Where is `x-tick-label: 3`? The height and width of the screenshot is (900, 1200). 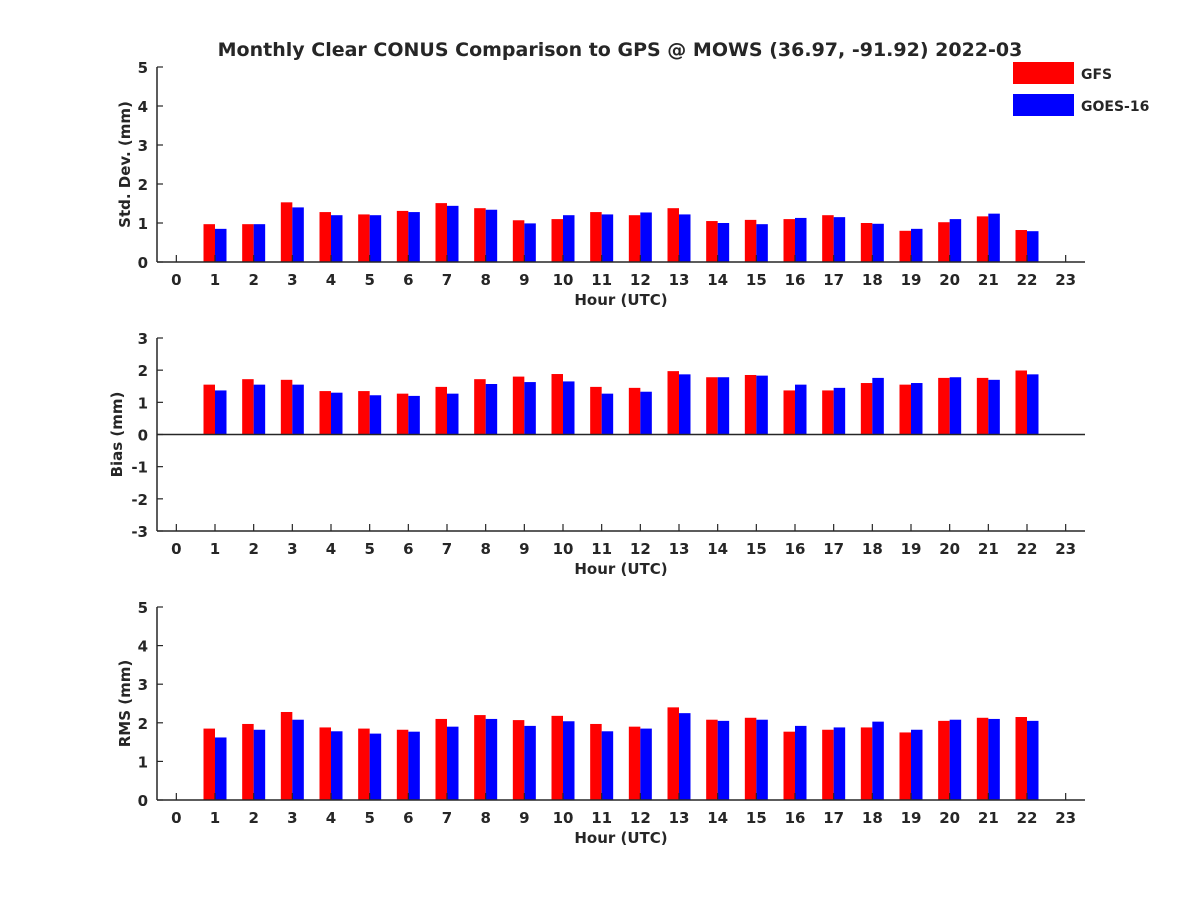
x-tick-label: 3 is located at coordinates (292, 818).